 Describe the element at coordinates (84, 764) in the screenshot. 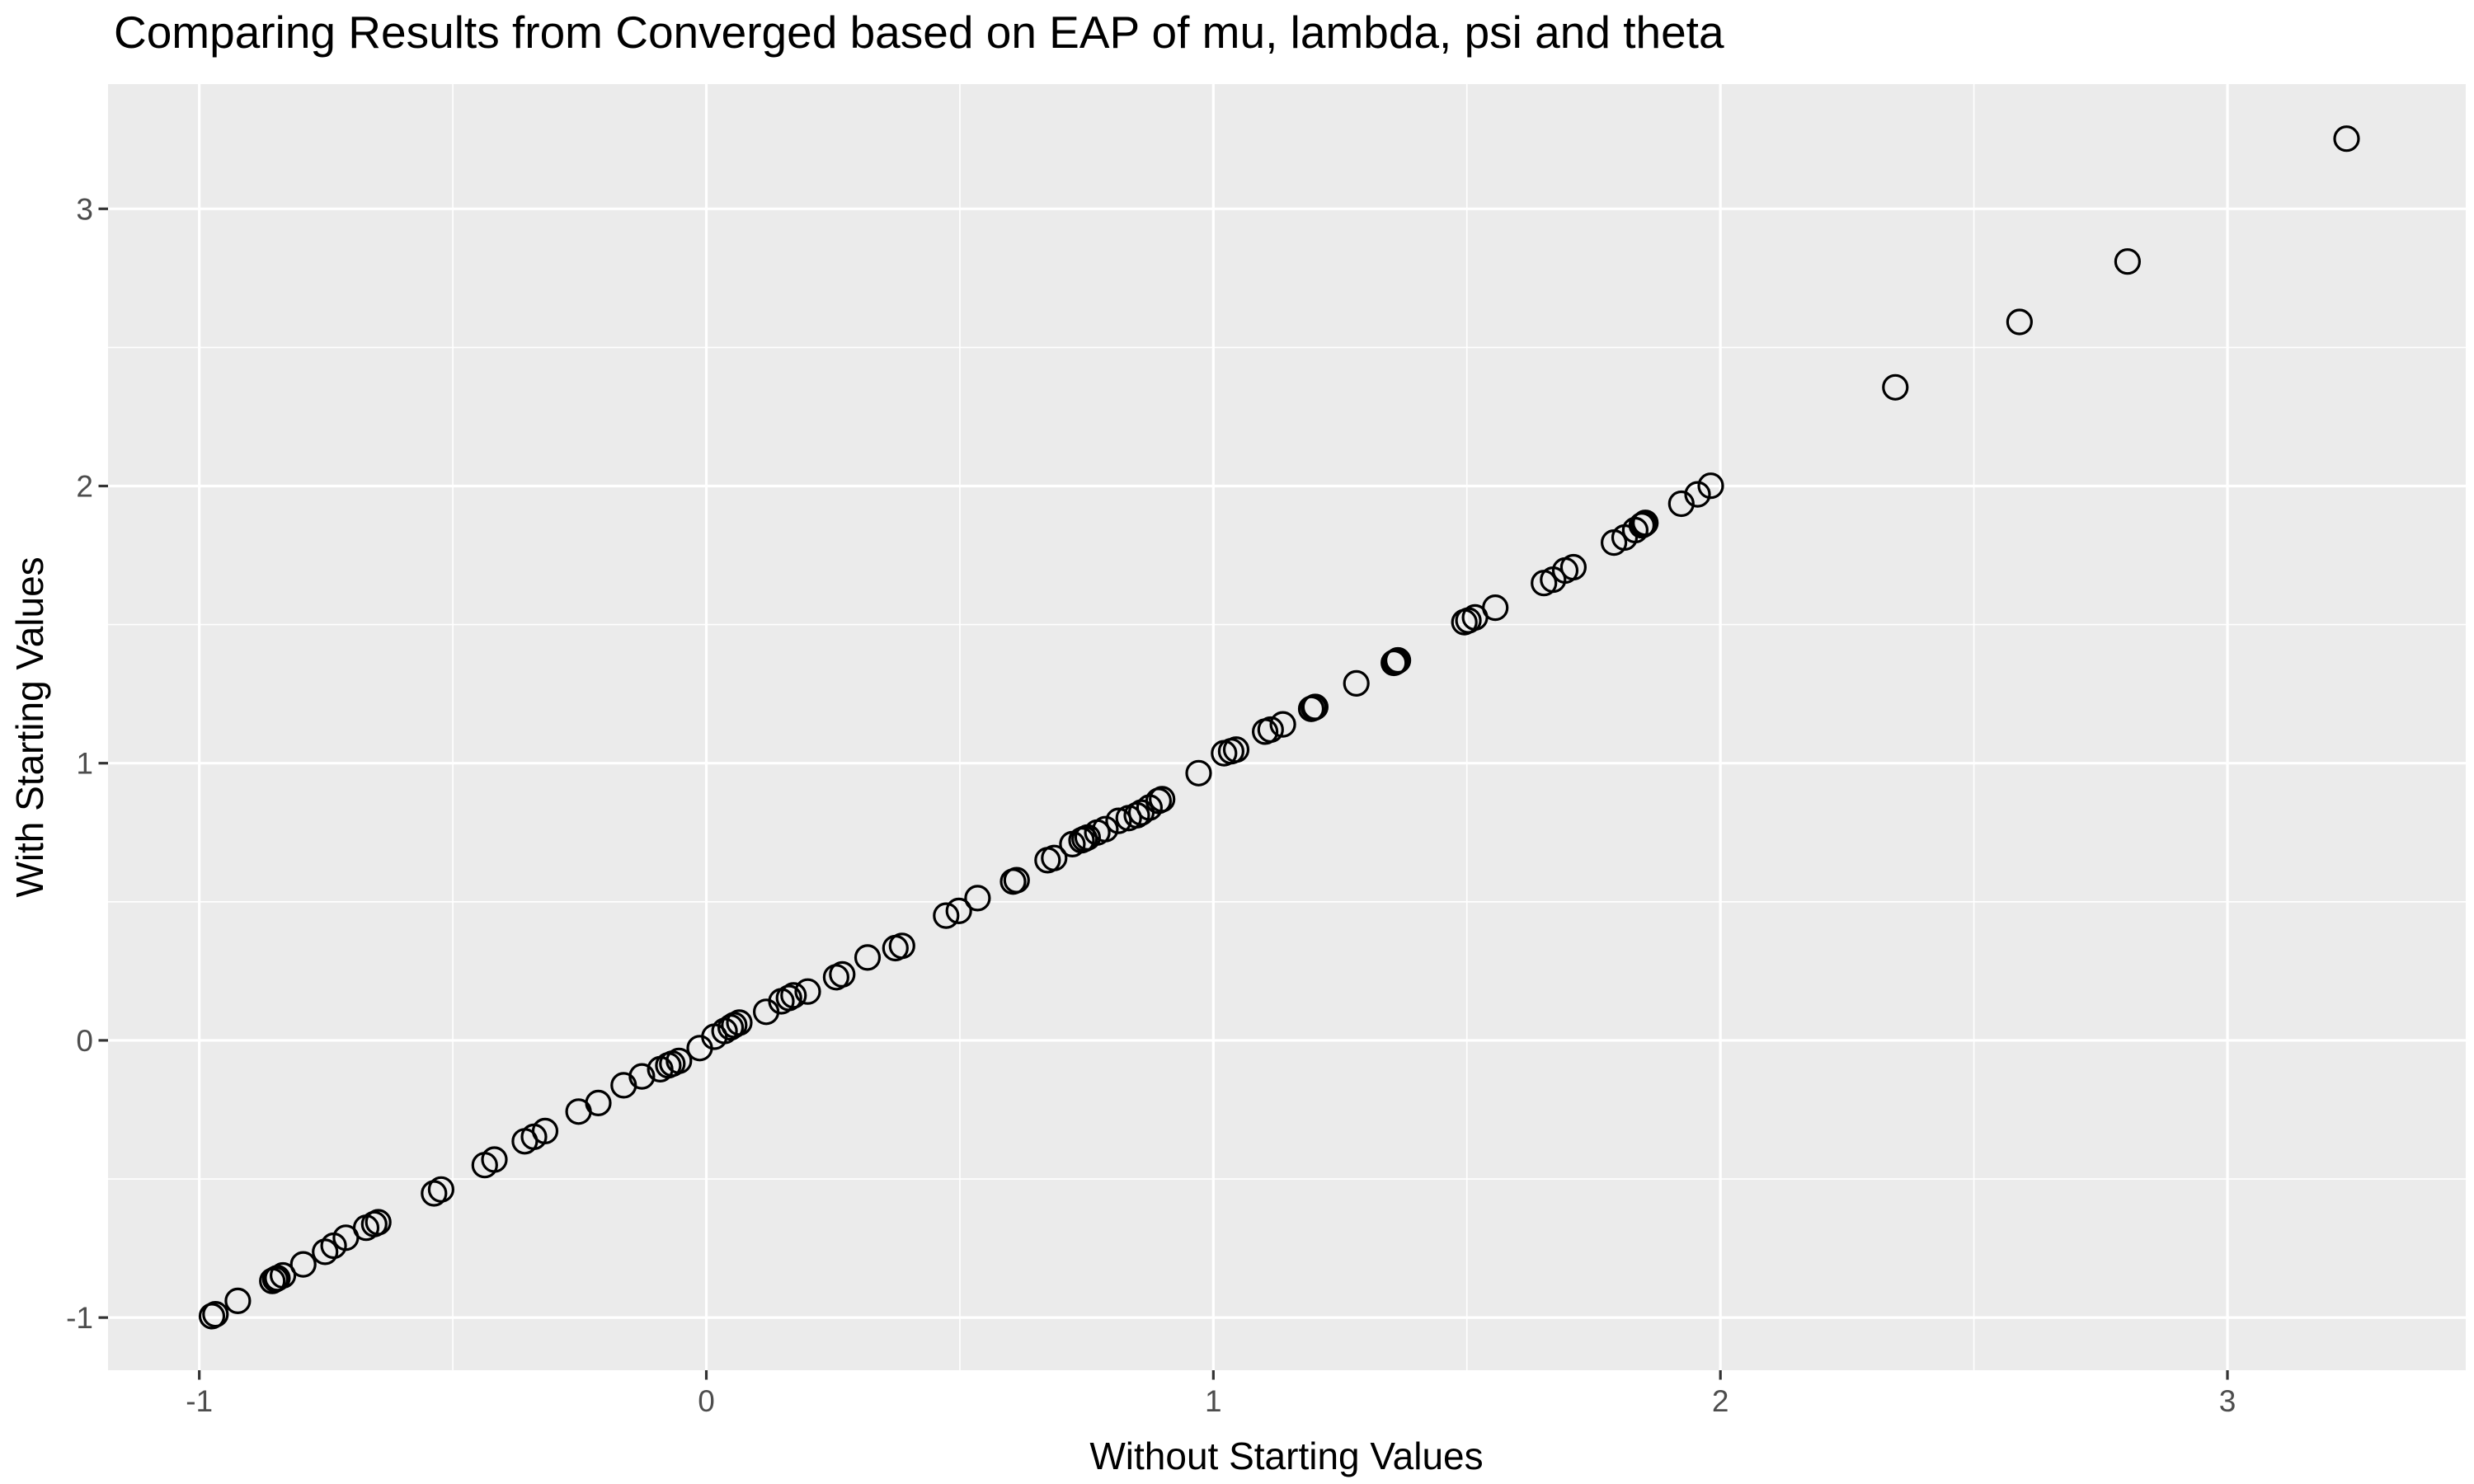

I see `y-tick-label: 1` at that location.